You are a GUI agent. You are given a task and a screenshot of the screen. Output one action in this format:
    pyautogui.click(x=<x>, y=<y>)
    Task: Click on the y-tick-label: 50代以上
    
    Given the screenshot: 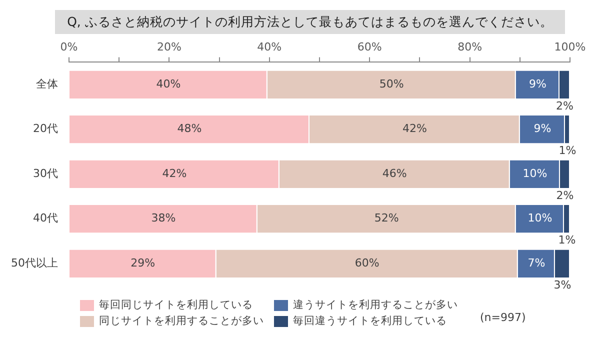 What is the action you would take?
    pyautogui.click(x=34, y=263)
    